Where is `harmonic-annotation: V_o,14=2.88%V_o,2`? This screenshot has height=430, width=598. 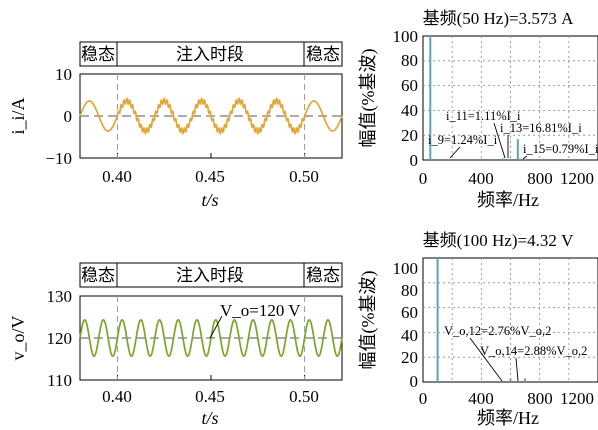 harmonic-annotation: V_o,14=2.88%V_o,2 is located at coordinates (533, 351).